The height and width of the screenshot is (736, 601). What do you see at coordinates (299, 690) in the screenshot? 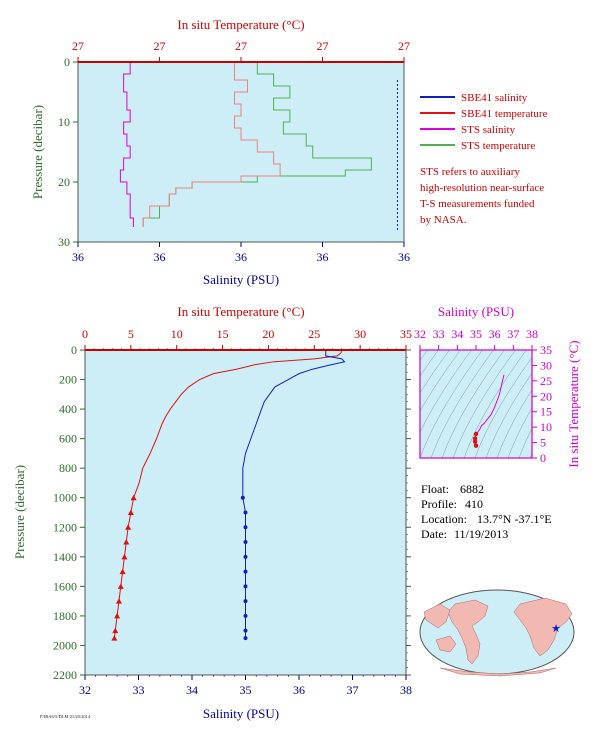
I see `main-plot-bottom-tick-label: 36` at bounding box center [299, 690].